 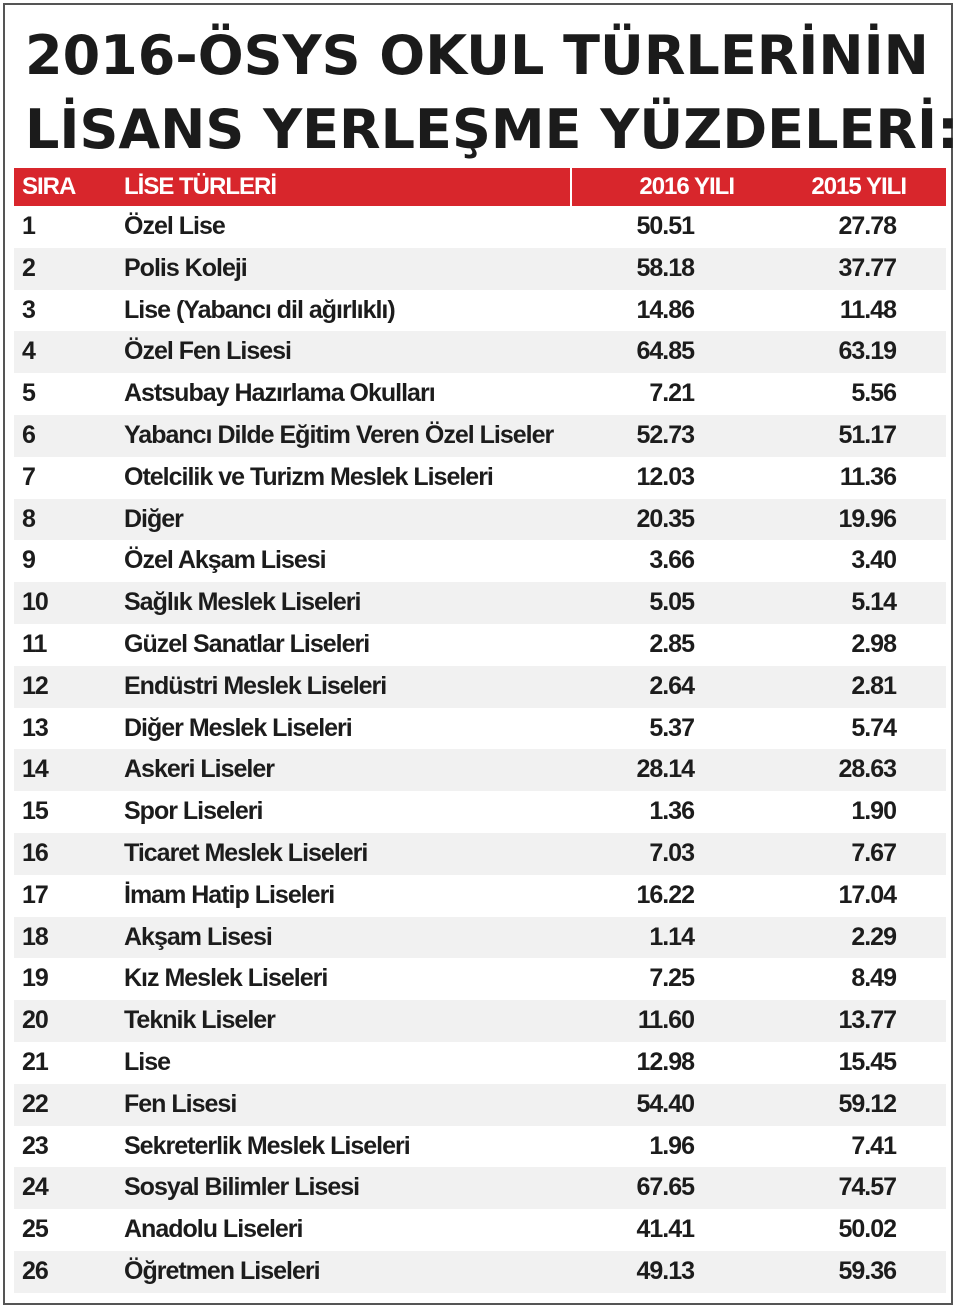 I want to click on header-divider, so click(x=571, y=187).